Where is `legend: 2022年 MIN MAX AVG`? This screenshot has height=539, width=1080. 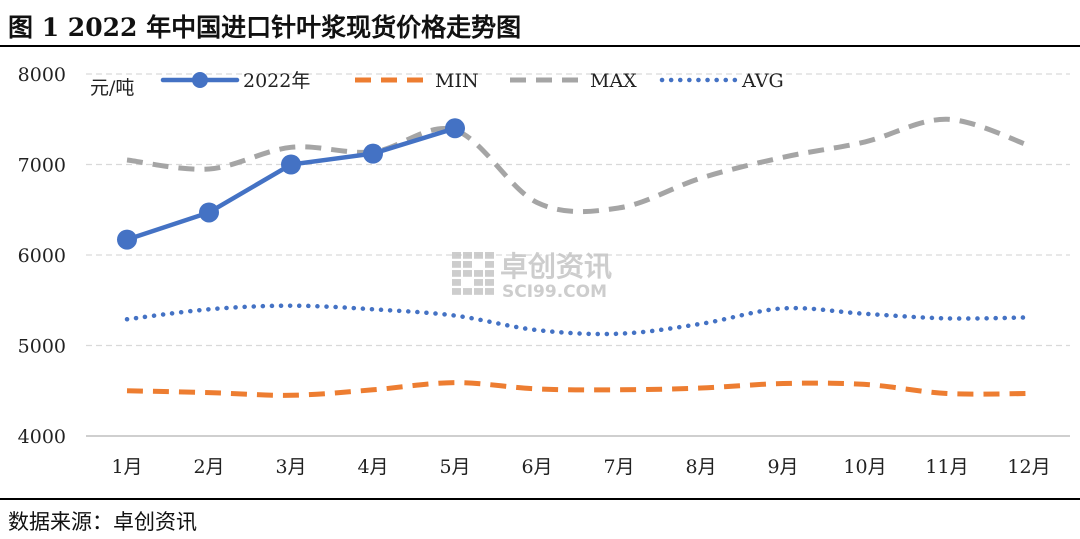
legend: 2022年 MIN MAX AVG is located at coordinates (472, 81).